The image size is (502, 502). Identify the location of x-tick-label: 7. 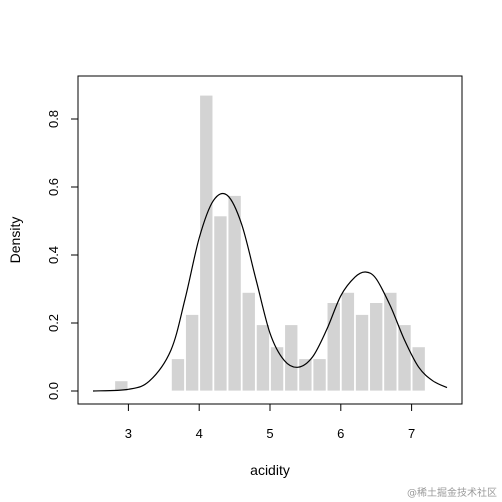
(411, 433).